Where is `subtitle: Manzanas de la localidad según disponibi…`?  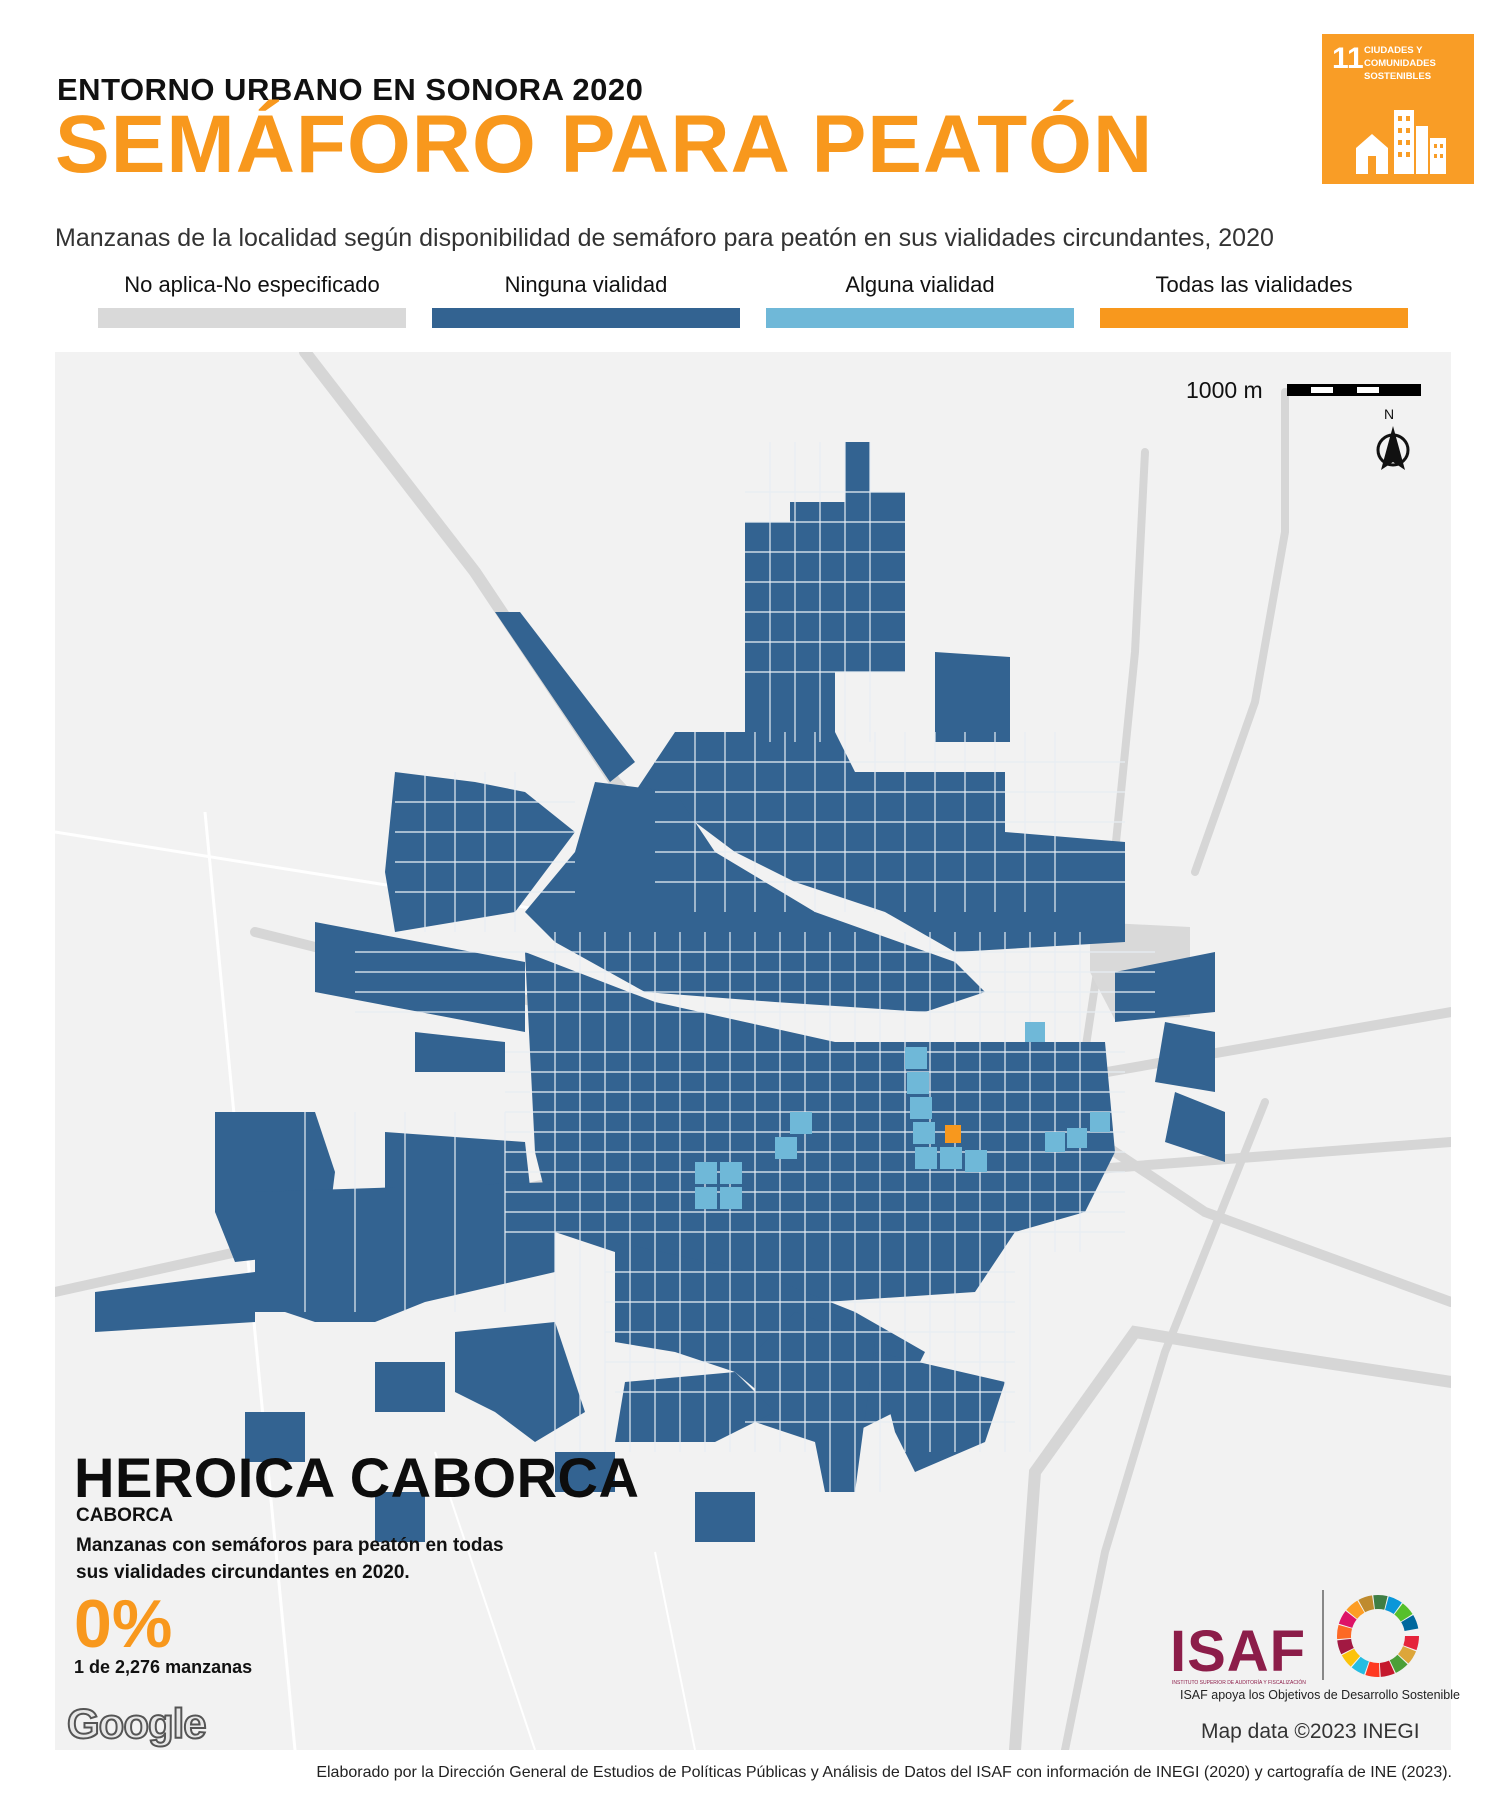 subtitle: Manzanas de la localidad según disponibi… is located at coordinates (664, 238).